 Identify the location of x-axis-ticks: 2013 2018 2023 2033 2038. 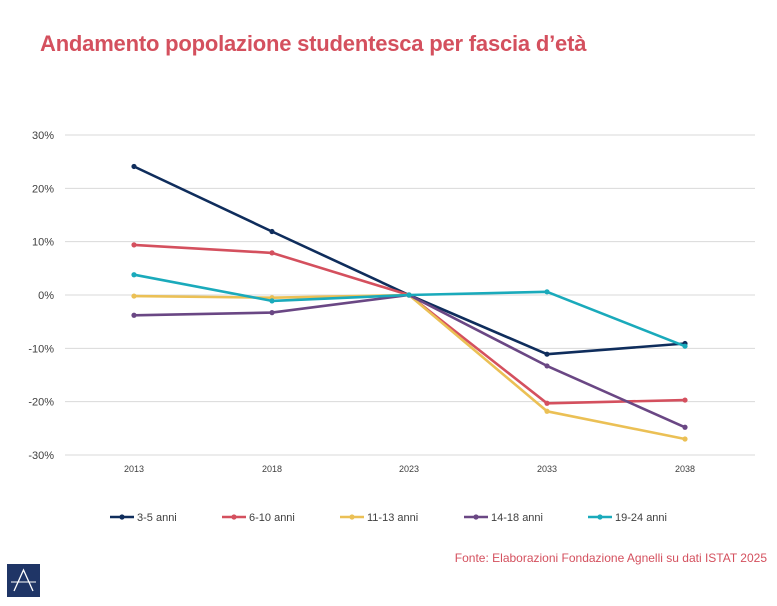
(409, 469).